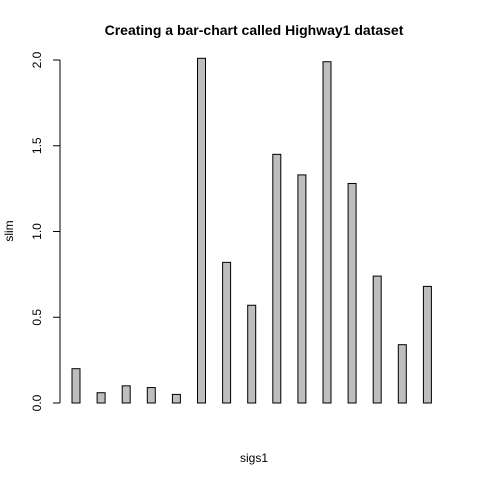  What do you see at coordinates (37, 317) in the screenshot?
I see `y-tick-label: 0.5` at bounding box center [37, 317].